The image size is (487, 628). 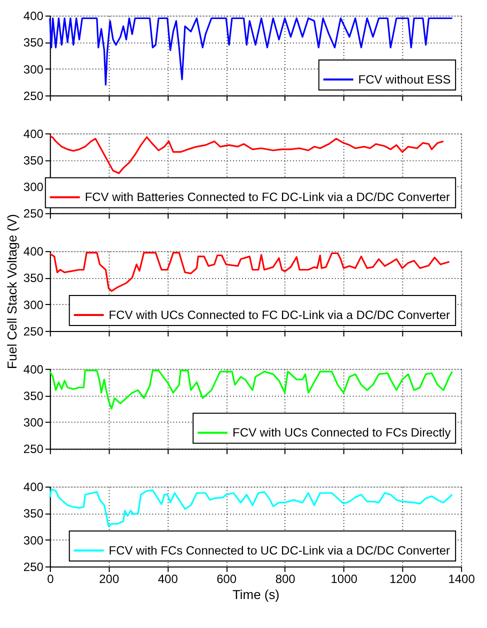 What do you see at coordinates (404, 79) in the screenshot?
I see `legend-label: FCV without ESS` at bounding box center [404, 79].